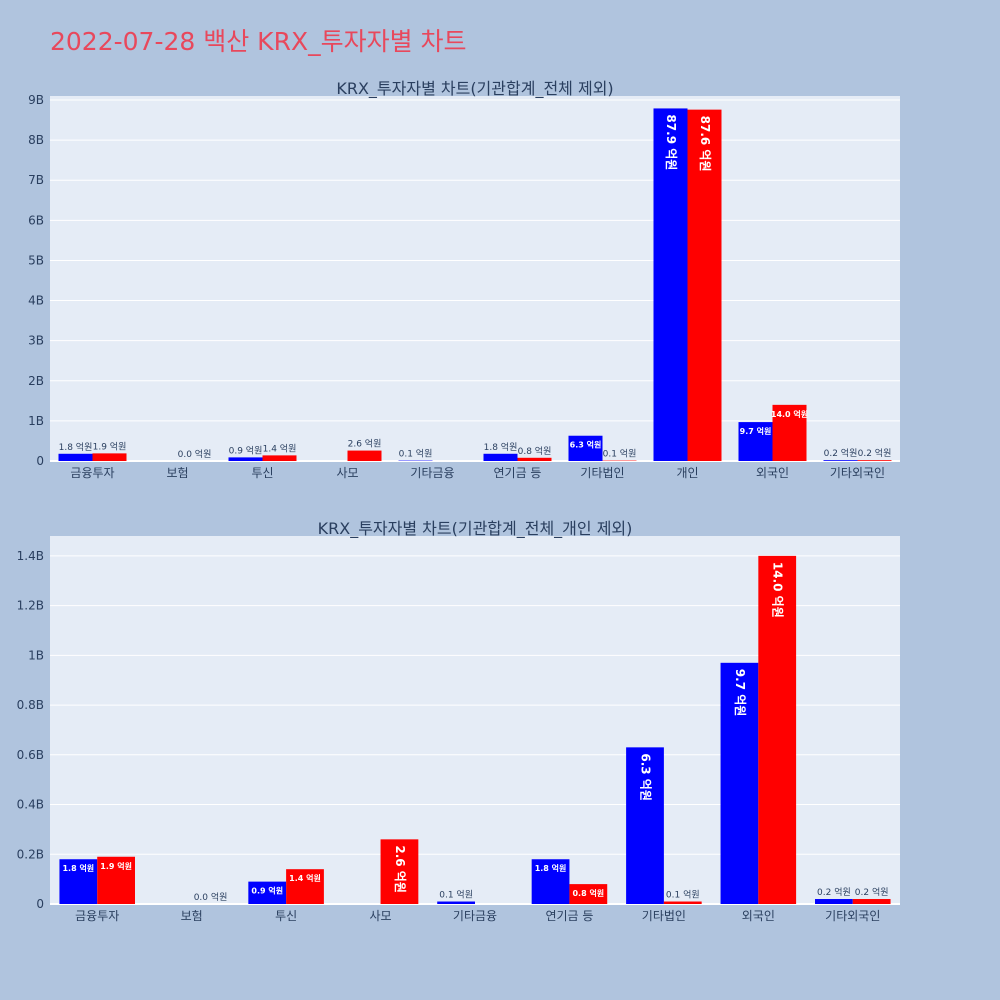 This screenshot has height=1000, width=1000. I want to click on chart2-xtick-label: 보험, so click(192, 916).